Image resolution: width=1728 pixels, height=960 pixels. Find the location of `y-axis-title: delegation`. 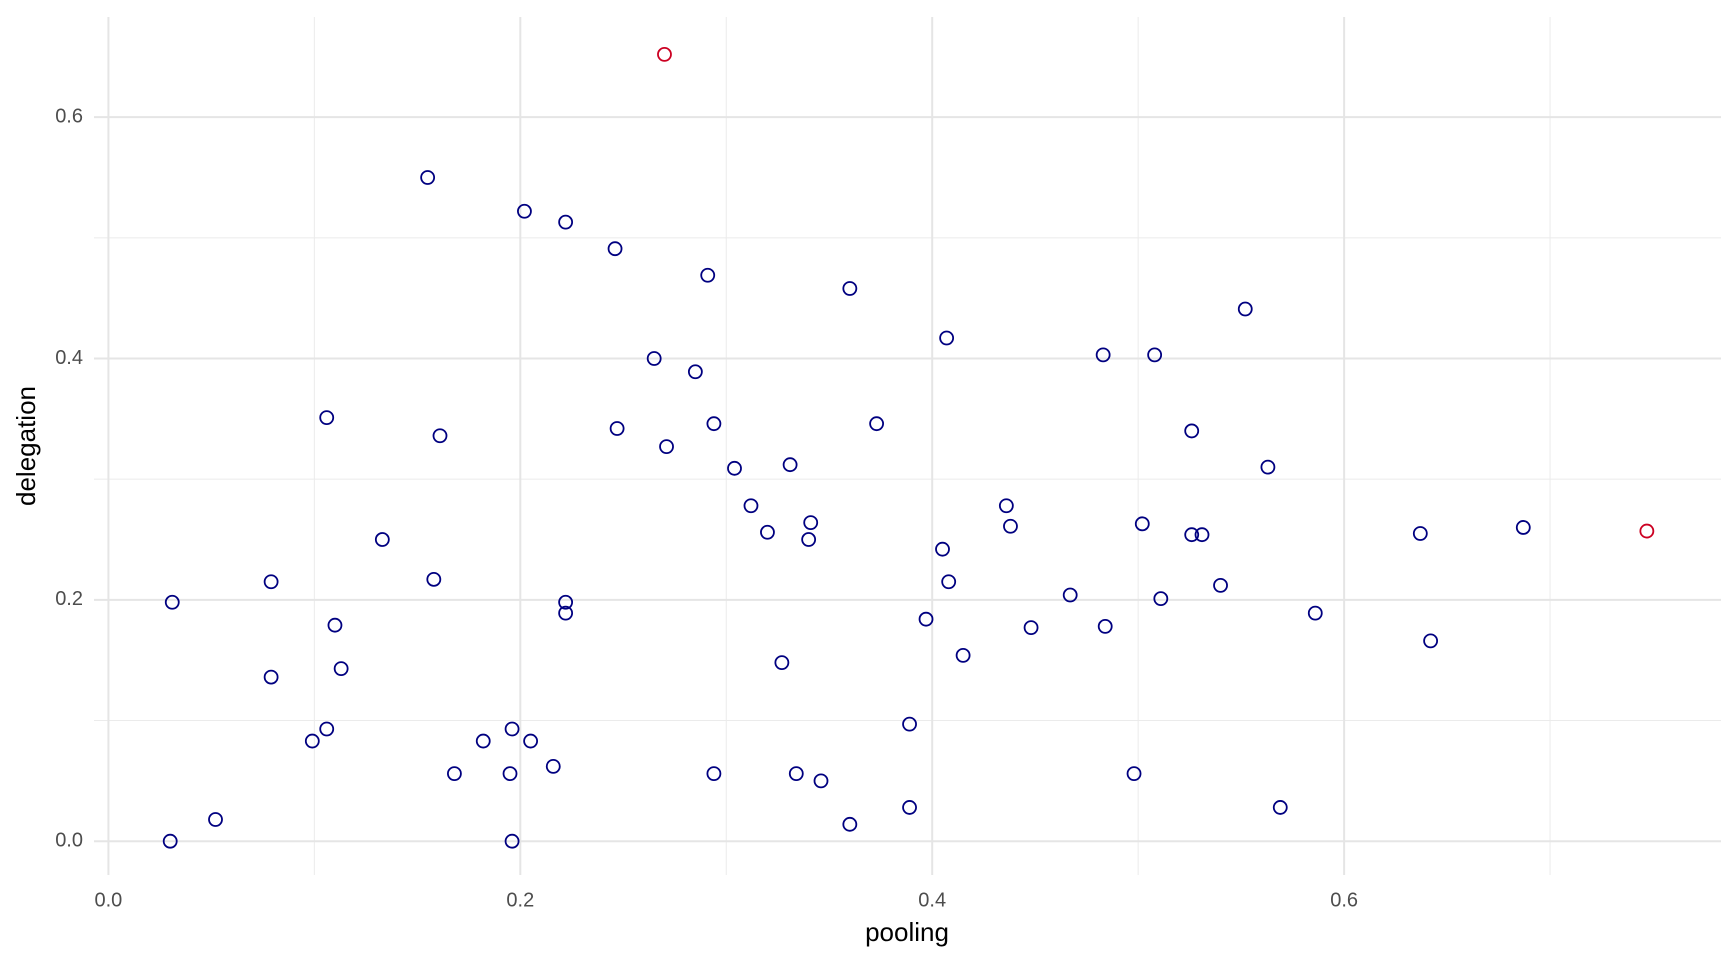

y-axis-title: delegation is located at coordinates (26, 446).